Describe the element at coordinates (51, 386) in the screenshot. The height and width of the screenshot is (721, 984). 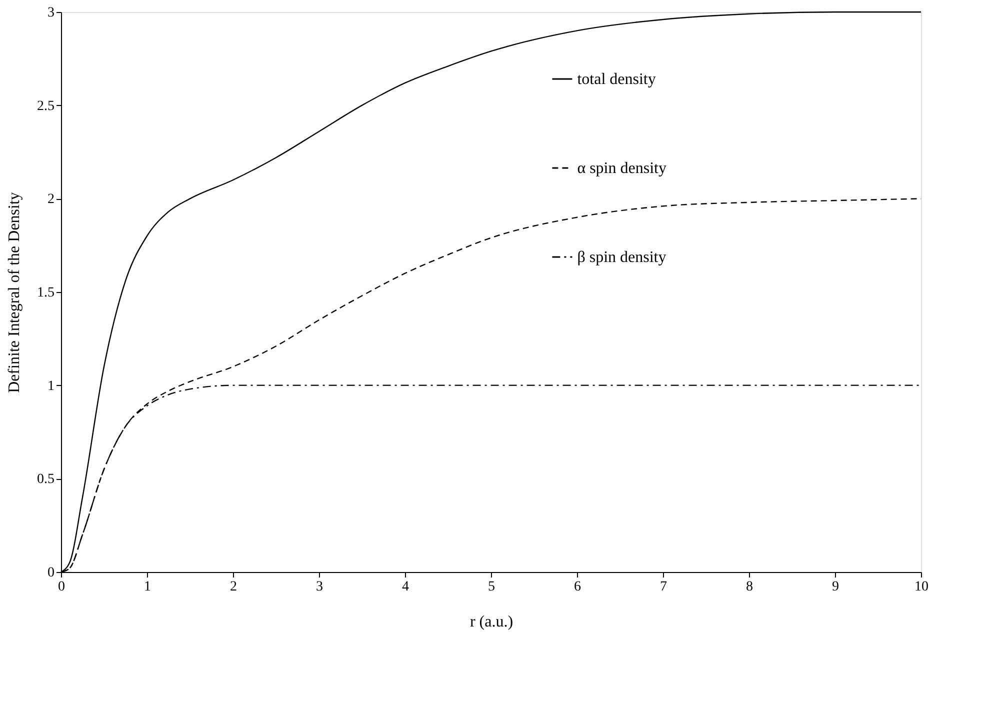
I see `y-tick-label: 1` at that location.